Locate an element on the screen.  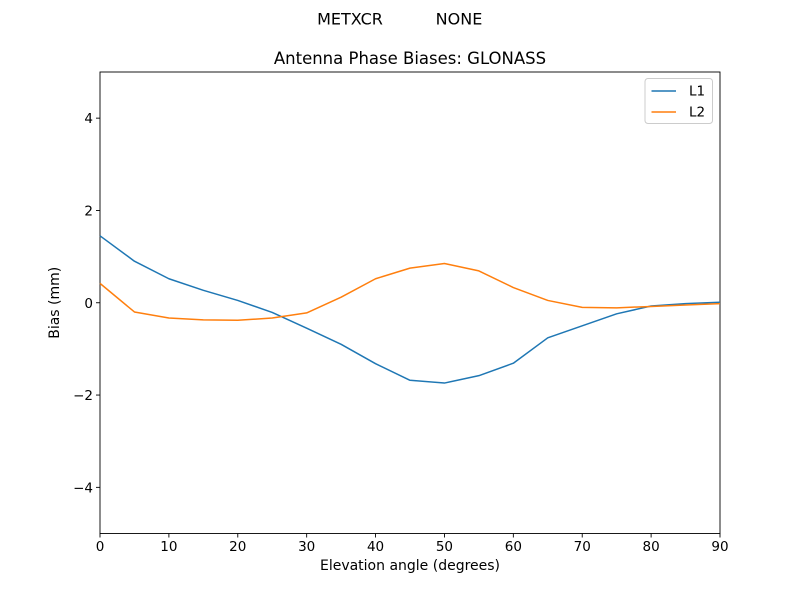
chart-title: Antenna Phase Biases: GLONASS is located at coordinates (410, 58).